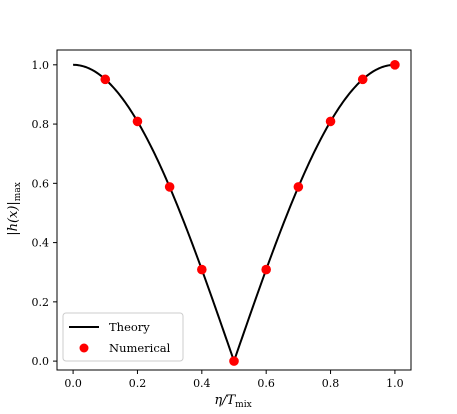 The height and width of the screenshot is (414, 457). I want to click on y-tick-label: 0.2, so click(41, 302).